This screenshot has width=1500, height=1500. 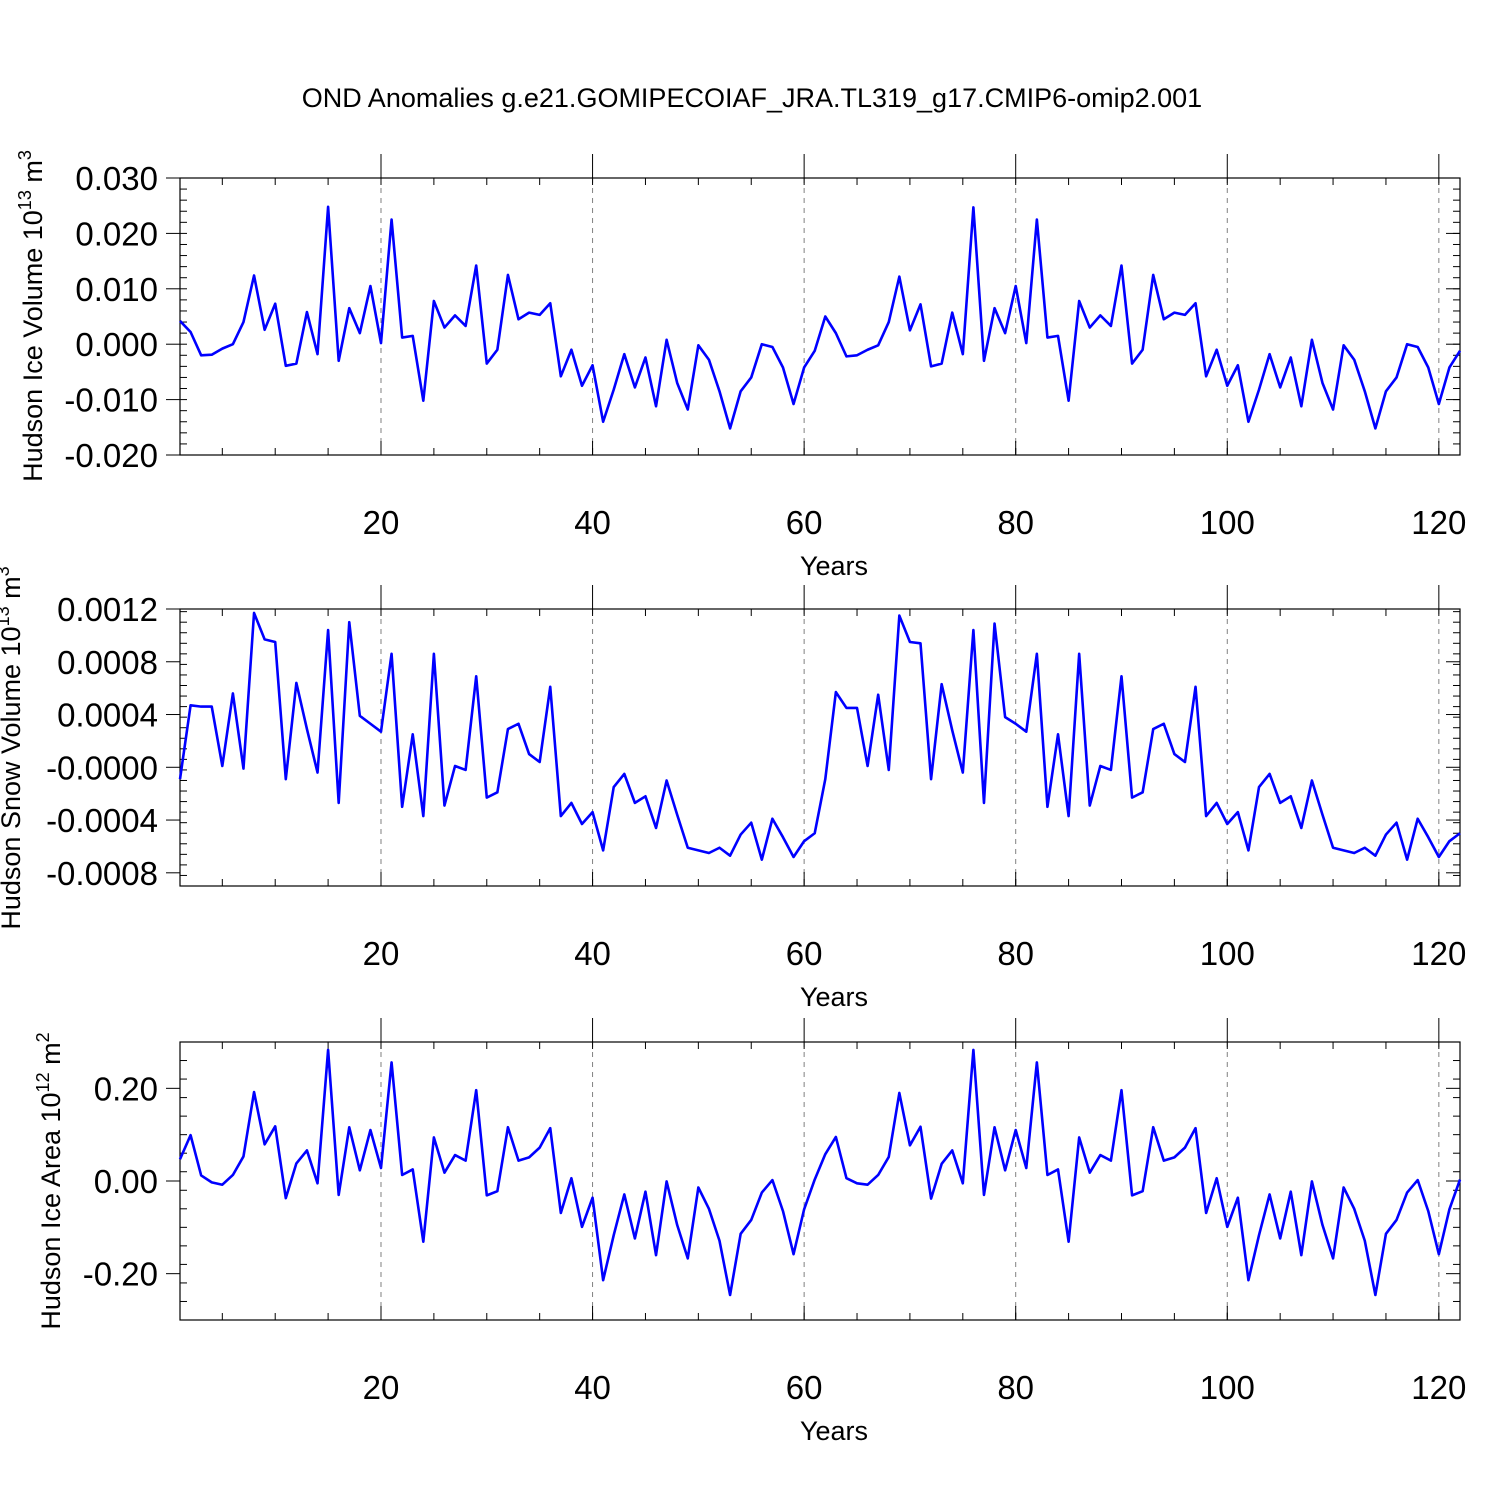 What do you see at coordinates (107, 609) in the screenshot?
I see `y-tick-label: 0.0012` at bounding box center [107, 609].